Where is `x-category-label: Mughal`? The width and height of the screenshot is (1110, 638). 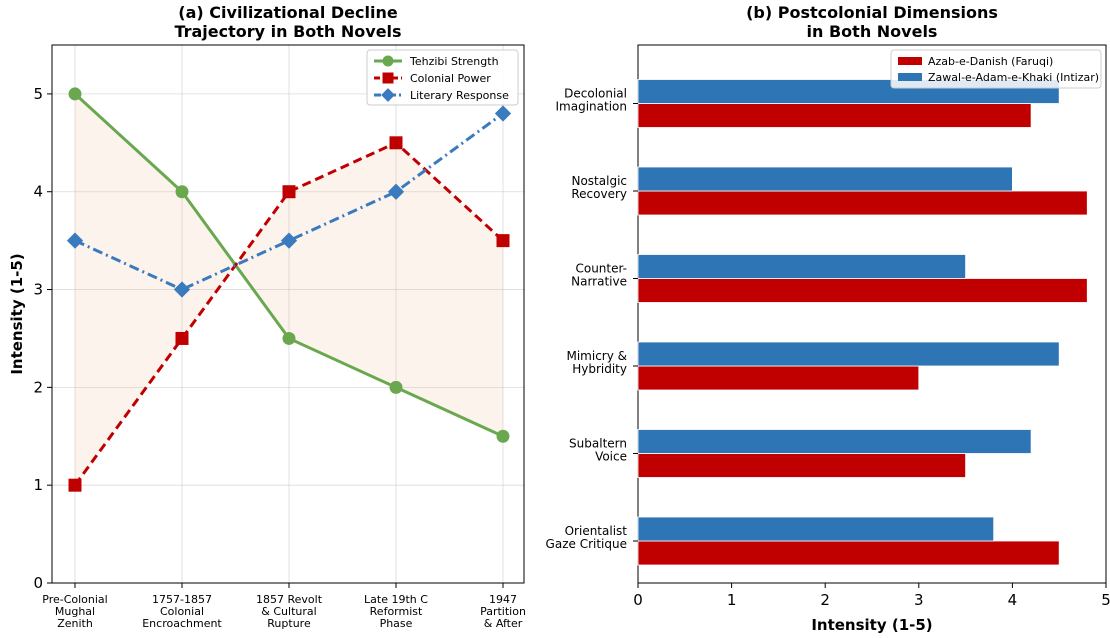
x-category-label: Mughal is located at coordinates (75, 611).